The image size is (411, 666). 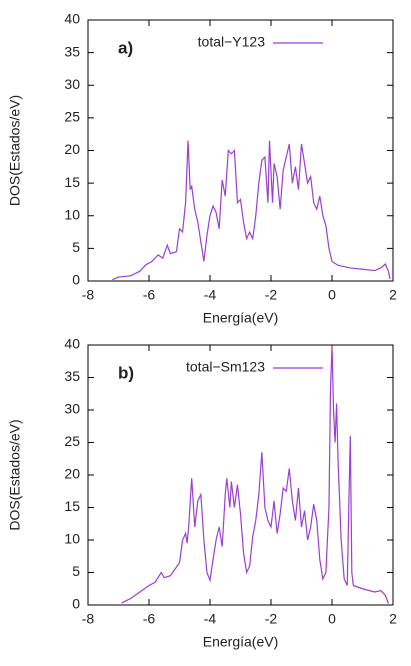 What do you see at coordinates (232, 42) in the screenshot?
I see `legend-label: total−Y123` at bounding box center [232, 42].